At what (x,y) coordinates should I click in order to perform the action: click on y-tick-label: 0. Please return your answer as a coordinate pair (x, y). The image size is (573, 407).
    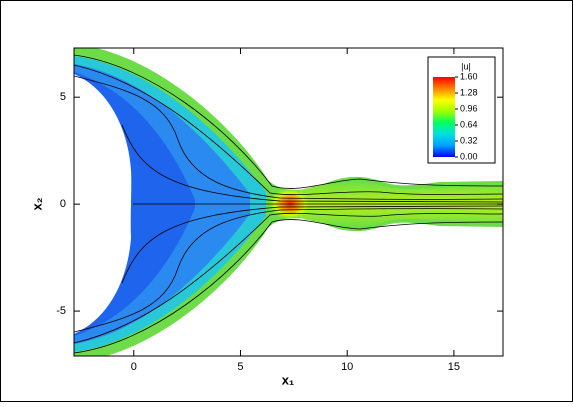
    Looking at the image, I should click on (63, 204).